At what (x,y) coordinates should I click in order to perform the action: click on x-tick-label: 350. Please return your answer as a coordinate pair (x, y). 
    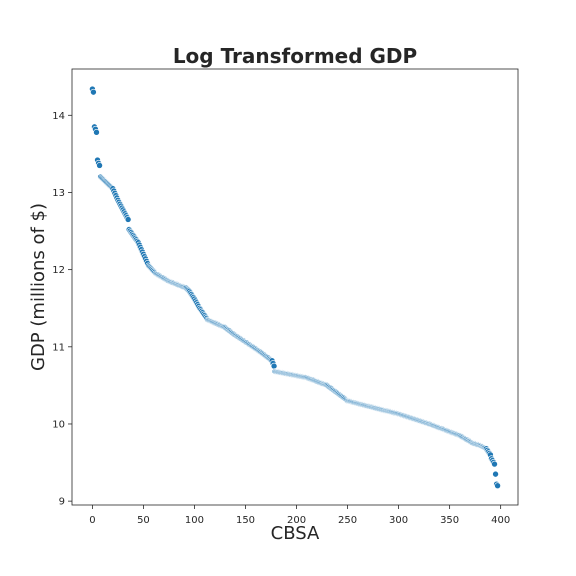
    Looking at the image, I should click on (449, 520).